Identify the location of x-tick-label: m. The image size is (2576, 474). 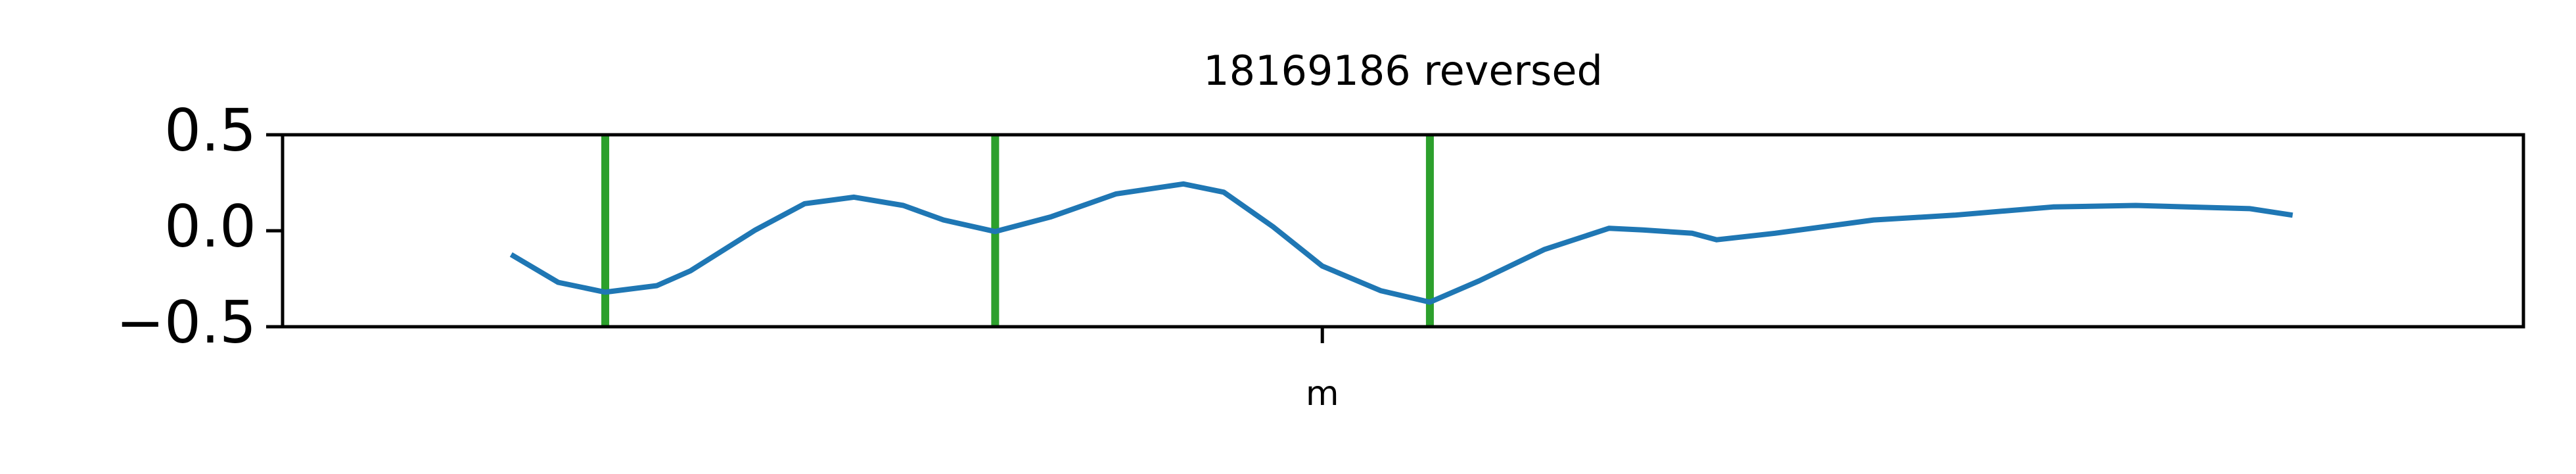
(1323, 394).